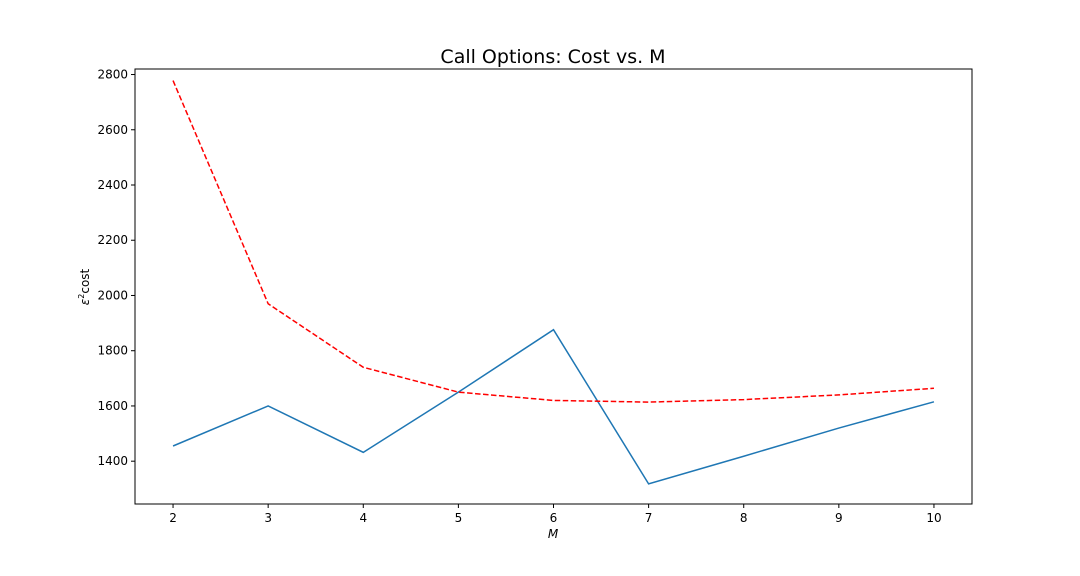 The width and height of the screenshot is (1080, 576). What do you see at coordinates (553, 534) in the screenshot?
I see `x-axis-label: M` at bounding box center [553, 534].